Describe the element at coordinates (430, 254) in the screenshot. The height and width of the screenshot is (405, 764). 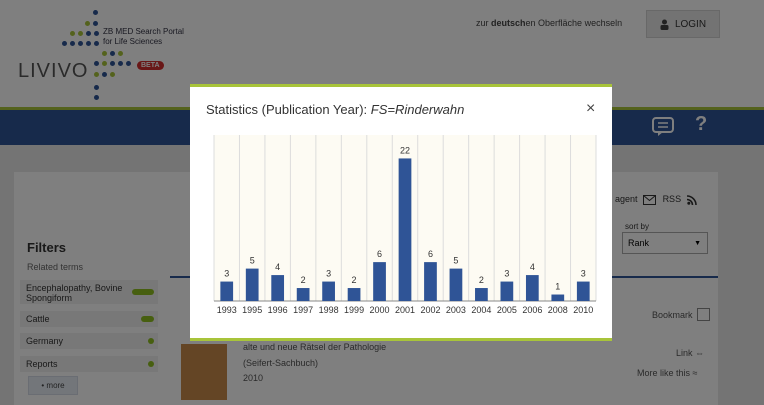
I see `data-label-2002: 6` at that location.